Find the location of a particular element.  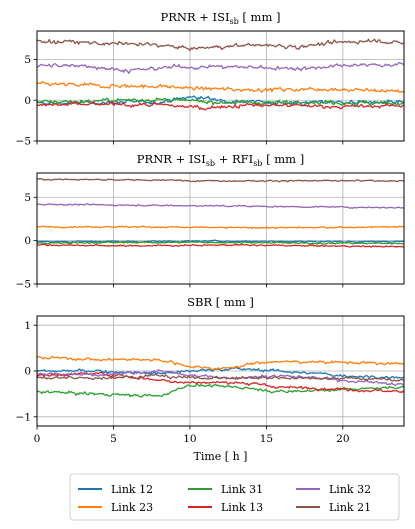

x-tick-label: 20 is located at coordinates (342, 439).